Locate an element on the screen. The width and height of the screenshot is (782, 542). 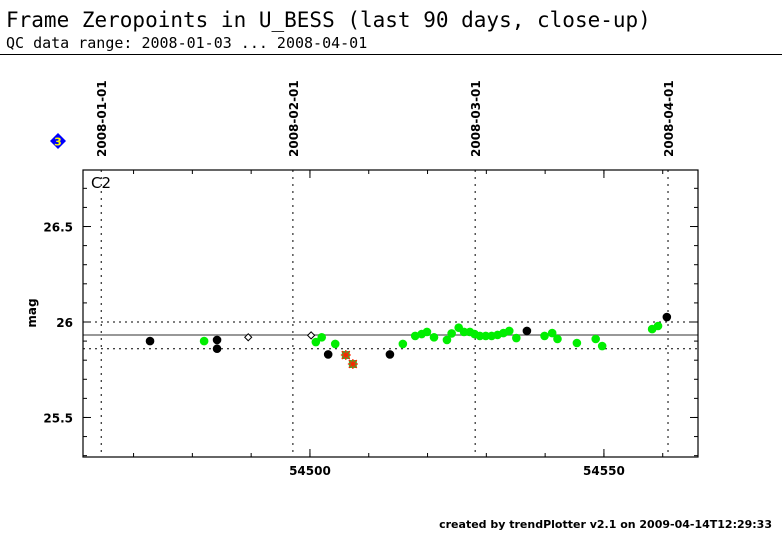
panel-label: C2 is located at coordinates (101, 183).